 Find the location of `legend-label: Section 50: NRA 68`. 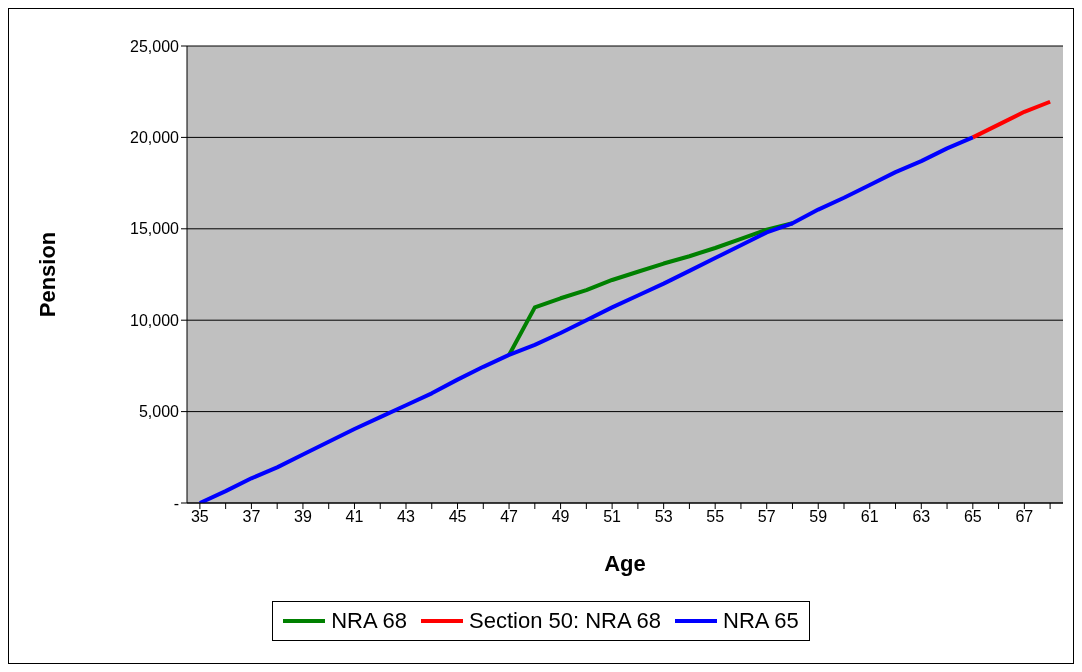

legend-label: Section 50: NRA 68 is located at coordinates (564, 621).